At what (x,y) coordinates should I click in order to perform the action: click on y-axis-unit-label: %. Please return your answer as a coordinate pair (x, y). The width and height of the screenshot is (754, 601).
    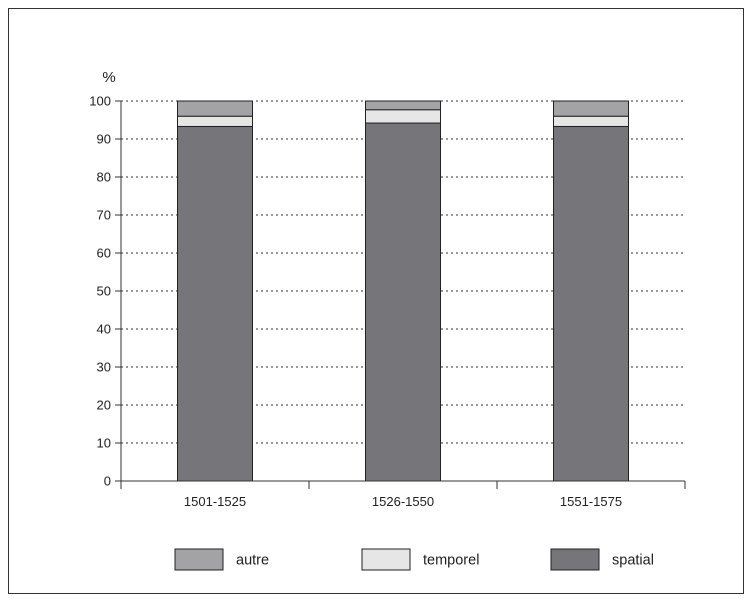
    Looking at the image, I should click on (108, 77).